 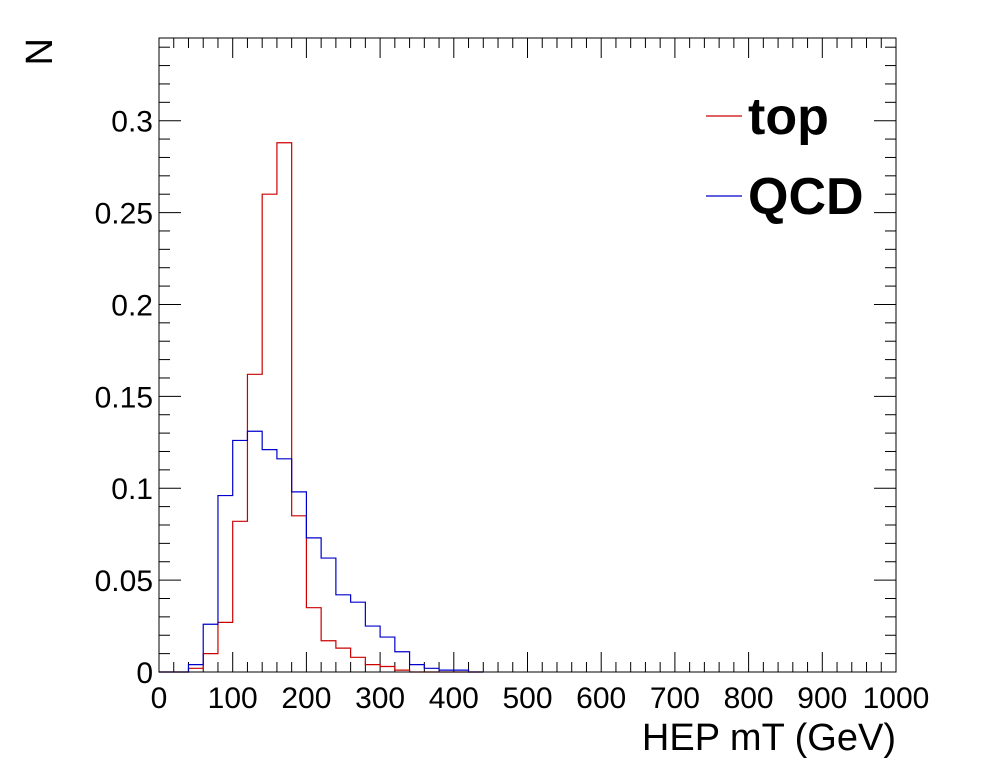 What do you see at coordinates (896, 698) in the screenshot?
I see `x-tick-label: 1000` at bounding box center [896, 698].